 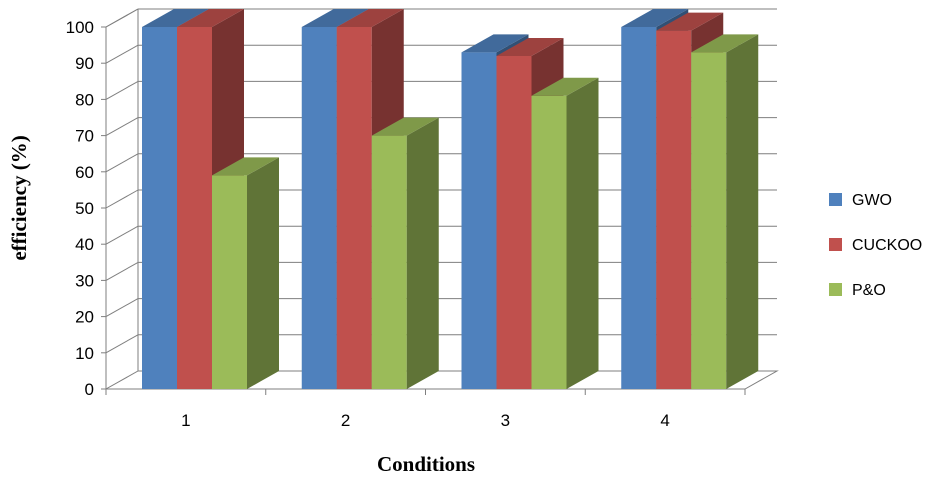 I want to click on top-edge, so click(x=122, y=18).